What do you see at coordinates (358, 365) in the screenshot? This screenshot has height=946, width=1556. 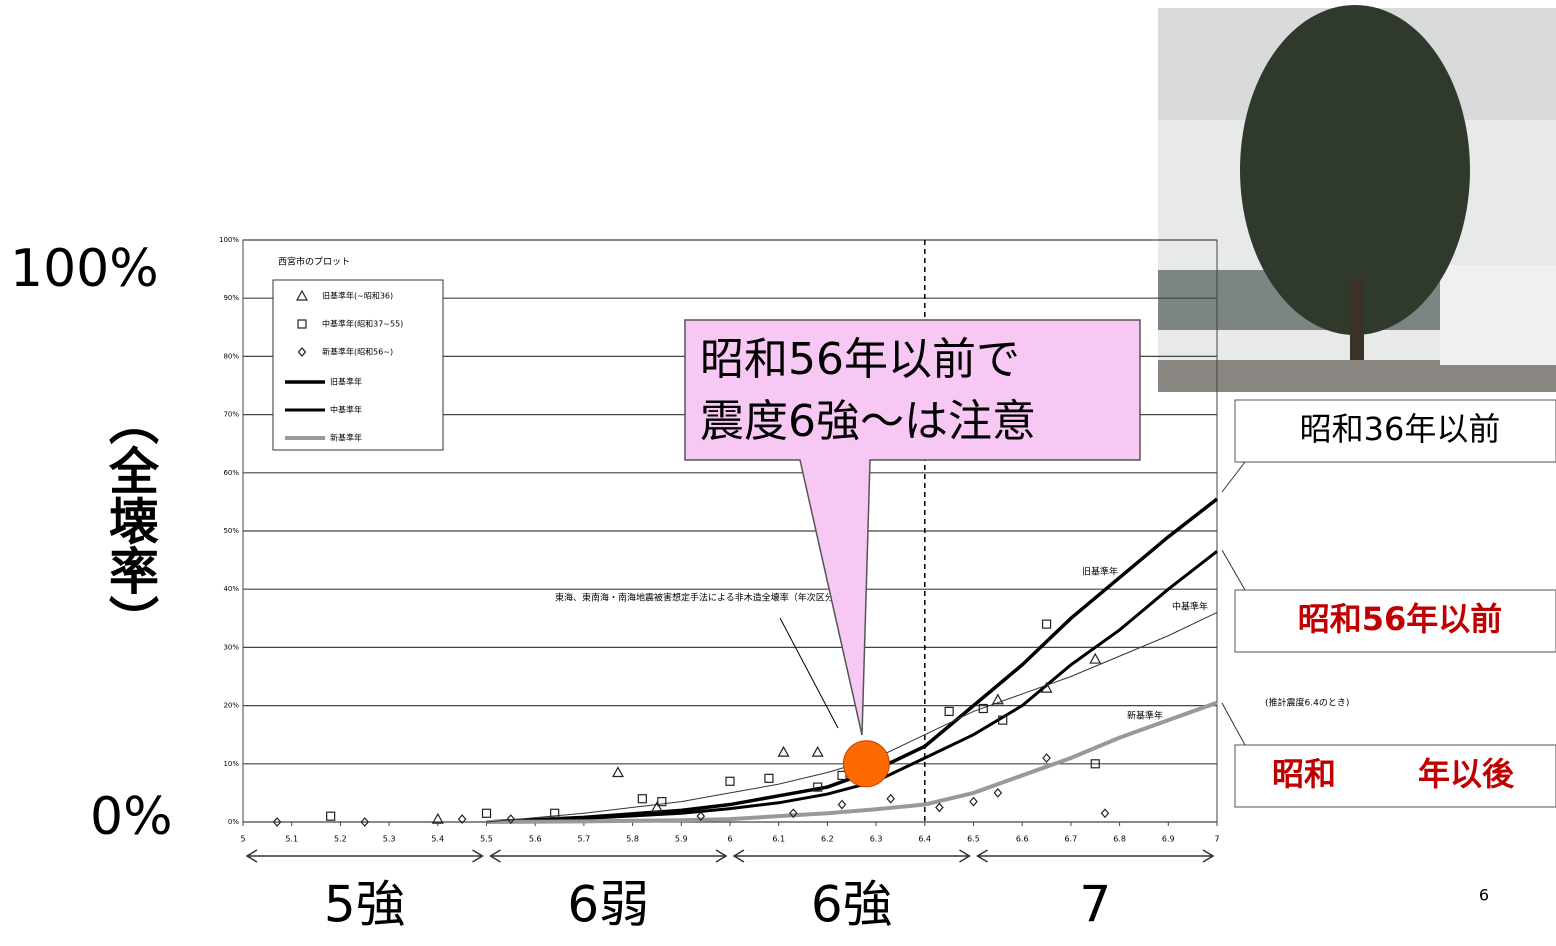 I see `legend` at bounding box center [358, 365].